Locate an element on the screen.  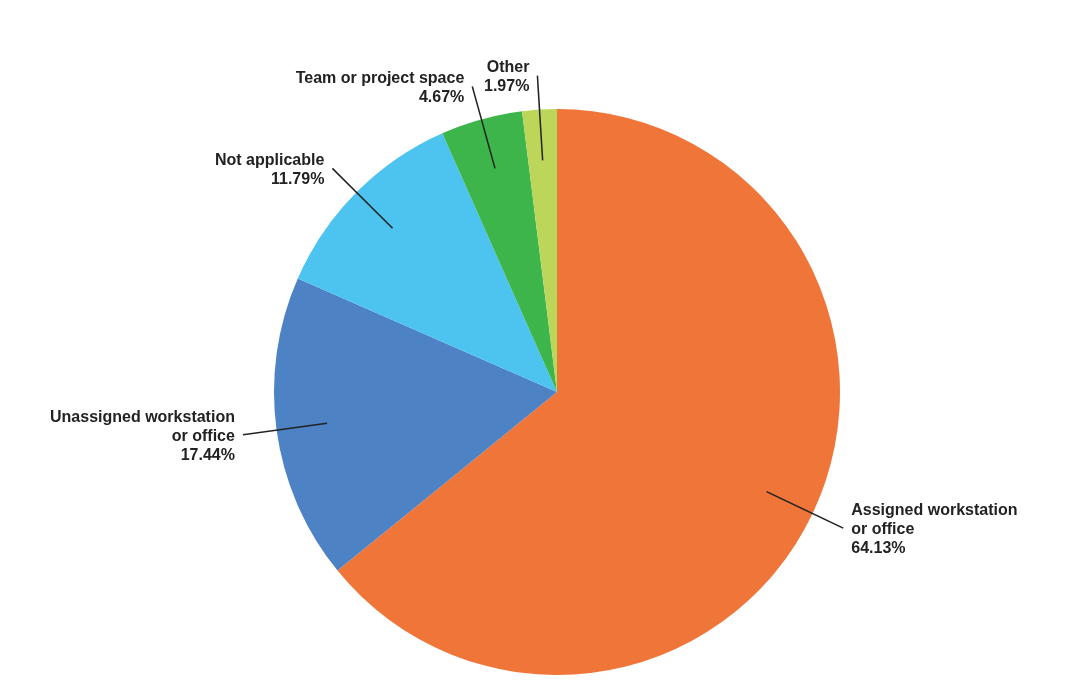
data-label: 4.67% is located at coordinates (441, 97).